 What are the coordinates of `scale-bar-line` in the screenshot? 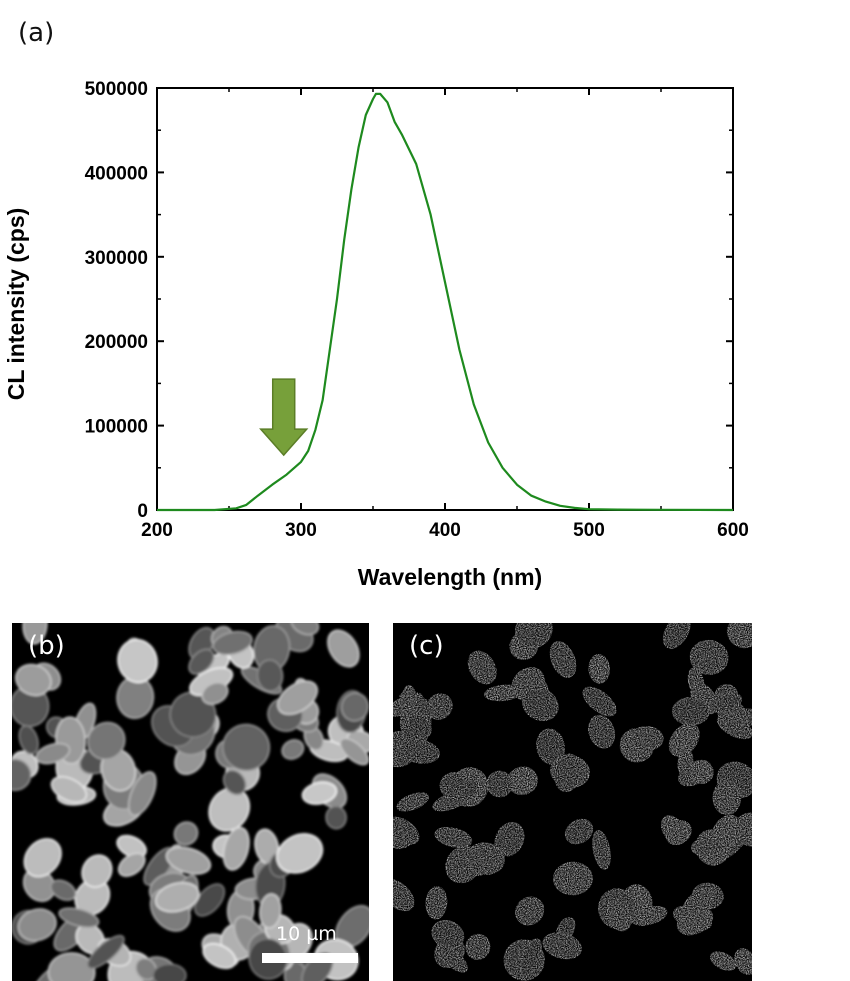 It's located at (310, 958).